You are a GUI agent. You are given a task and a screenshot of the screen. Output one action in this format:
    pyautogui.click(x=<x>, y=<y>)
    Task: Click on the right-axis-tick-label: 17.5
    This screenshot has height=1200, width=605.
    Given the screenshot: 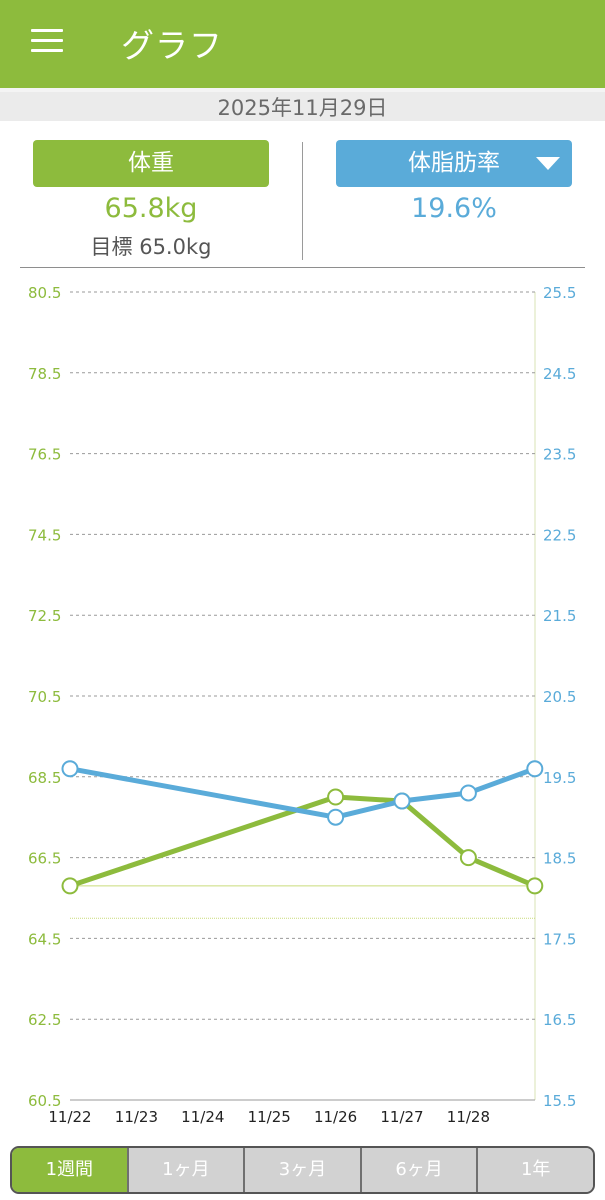 What is the action you would take?
    pyautogui.click(x=559, y=939)
    